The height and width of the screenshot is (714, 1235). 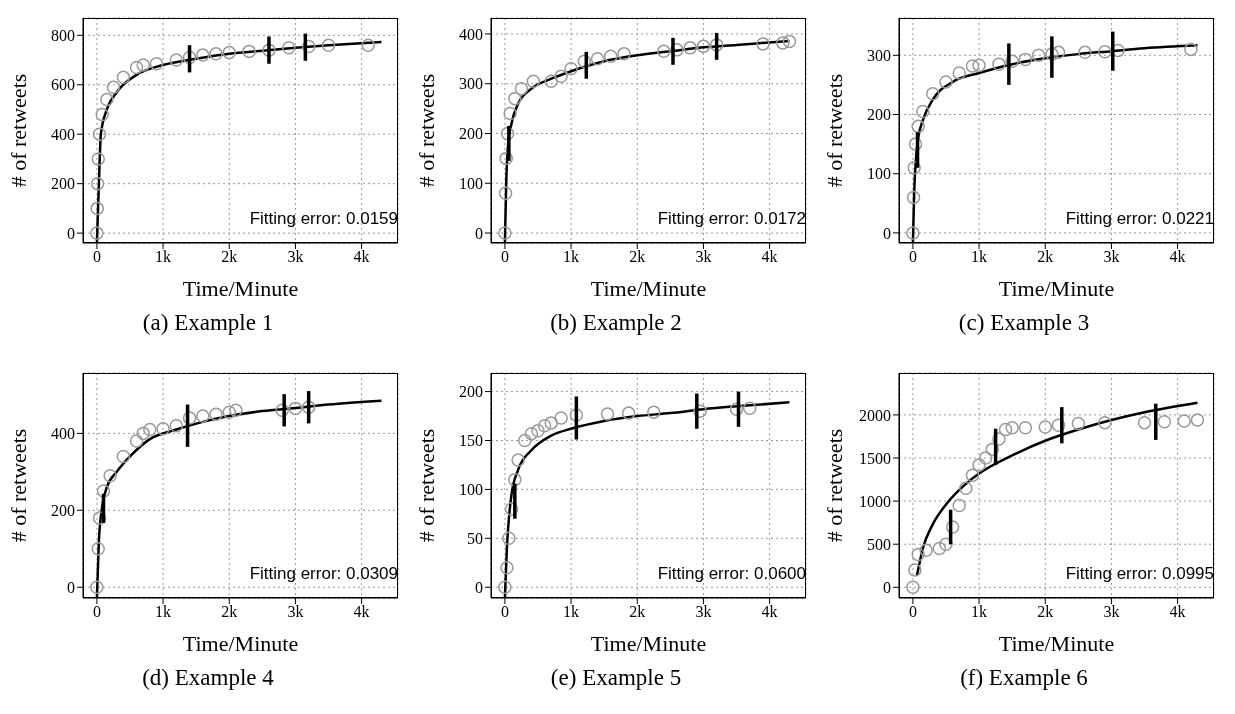 What do you see at coordinates (475, 539) in the screenshot?
I see `y-tick-label: 50` at bounding box center [475, 539].